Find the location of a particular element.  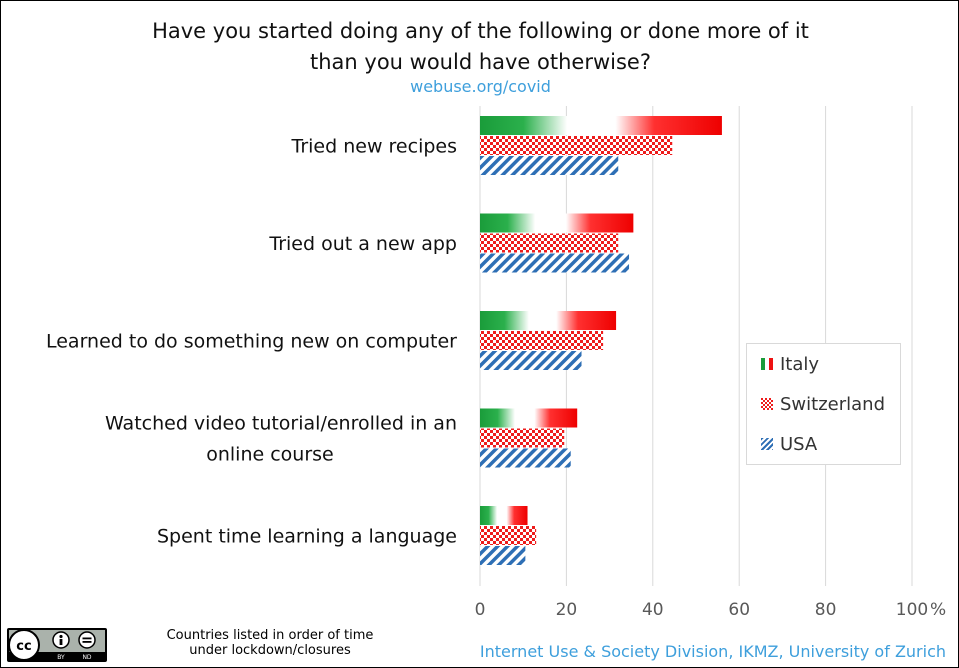

x-tick-label: 100 is located at coordinates (912, 610).